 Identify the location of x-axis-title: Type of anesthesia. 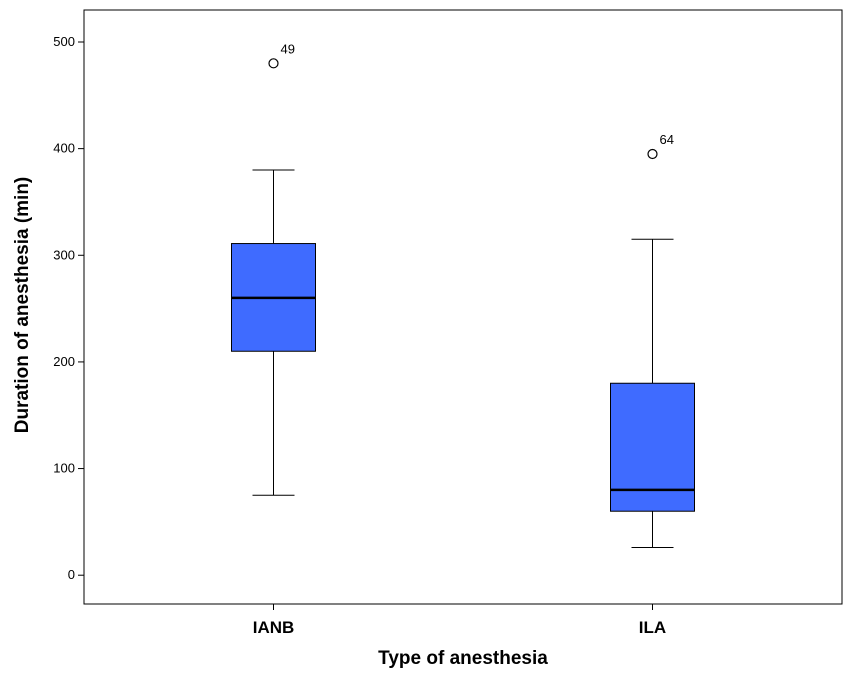
(463, 658).